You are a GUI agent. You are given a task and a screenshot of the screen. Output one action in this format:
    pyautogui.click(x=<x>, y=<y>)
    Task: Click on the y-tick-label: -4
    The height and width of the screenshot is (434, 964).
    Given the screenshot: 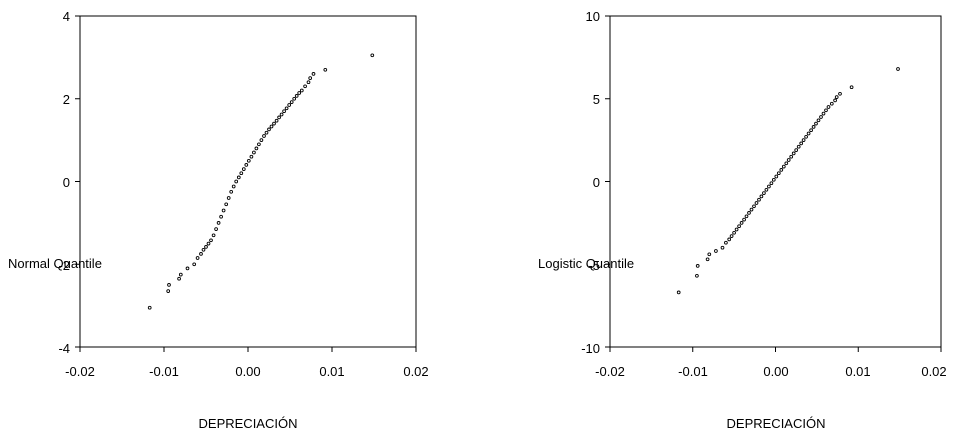 What is the action you would take?
    pyautogui.click(x=64, y=348)
    